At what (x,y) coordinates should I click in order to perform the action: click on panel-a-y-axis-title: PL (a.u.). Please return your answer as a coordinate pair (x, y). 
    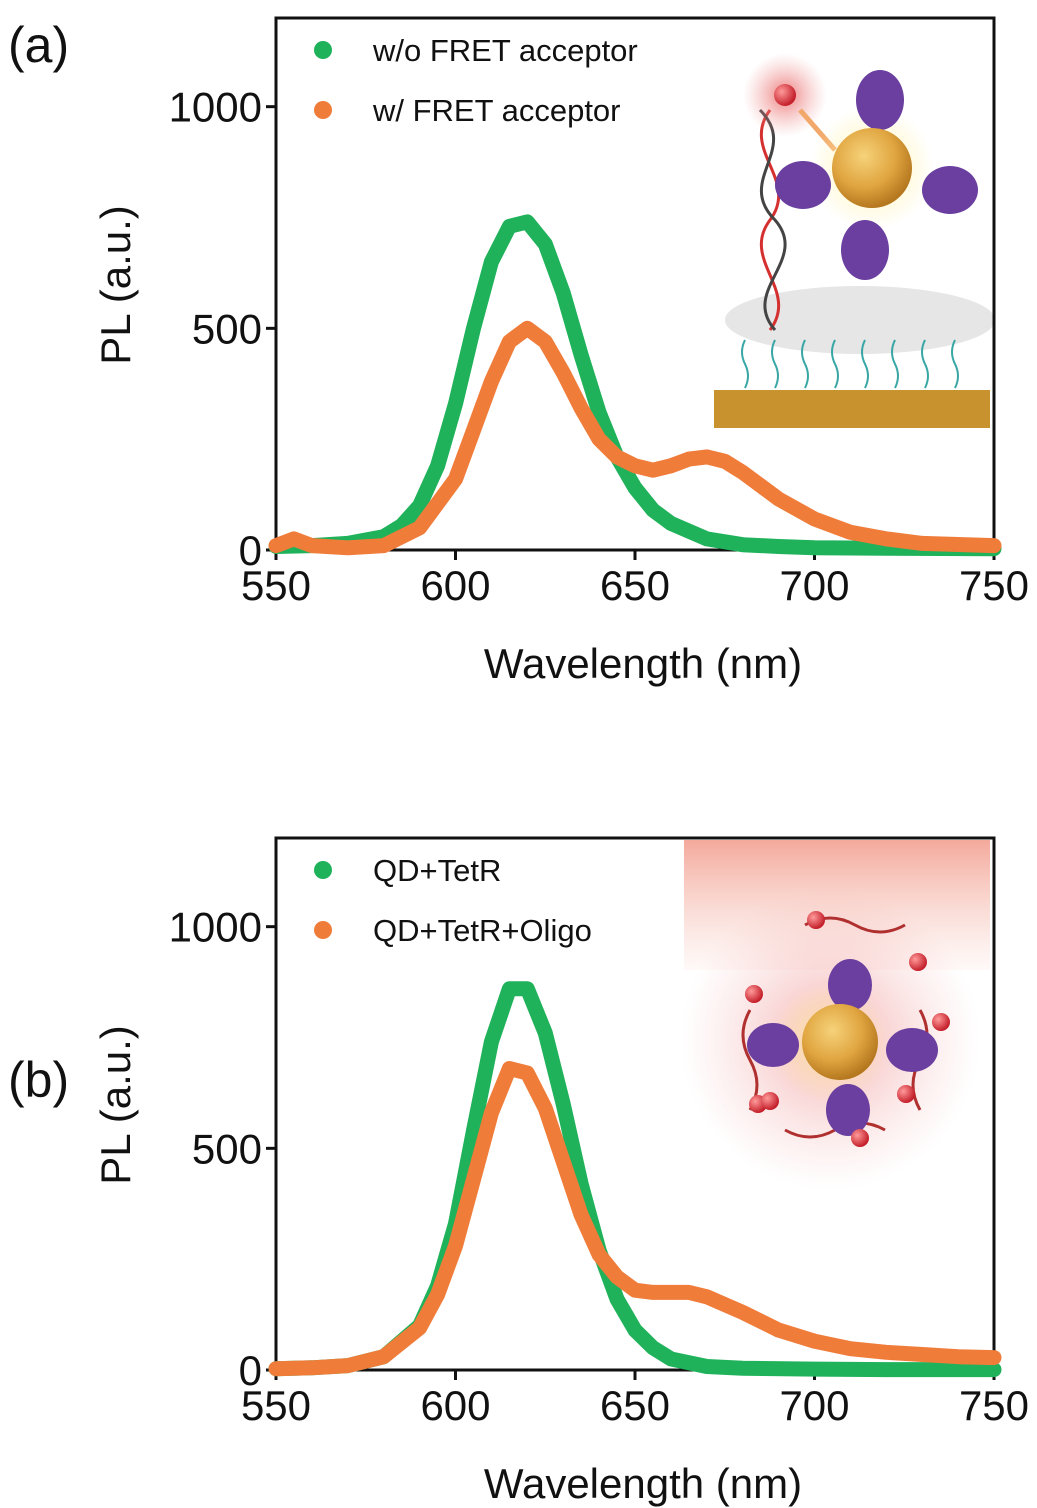
    Looking at the image, I should click on (115, 285).